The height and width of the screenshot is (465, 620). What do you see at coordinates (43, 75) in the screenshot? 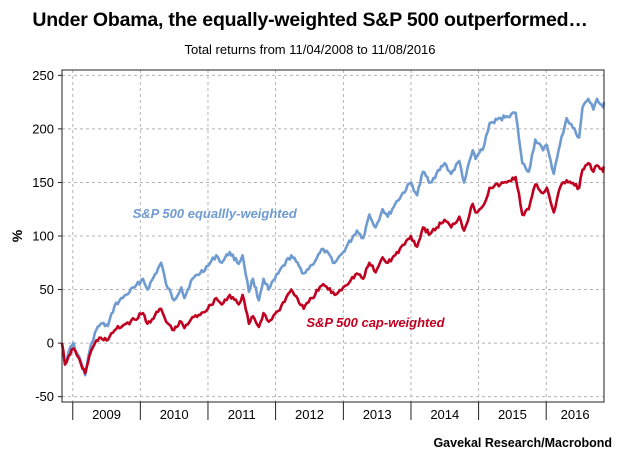
I see `y-tick-label: 250` at bounding box center [43, 75].